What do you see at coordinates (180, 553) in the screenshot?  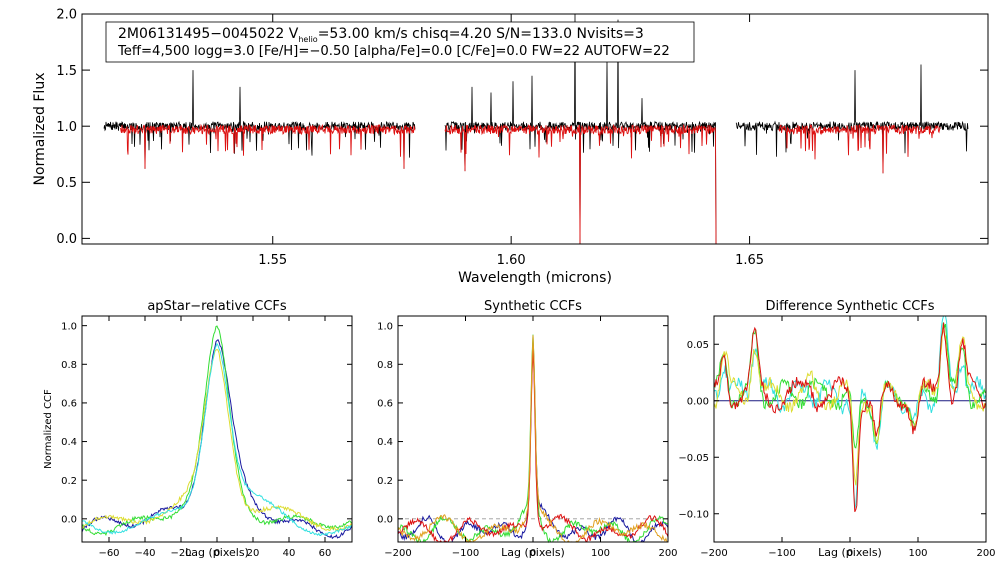 I see `x-tick-label: −20` at bounding box center [180, 553].